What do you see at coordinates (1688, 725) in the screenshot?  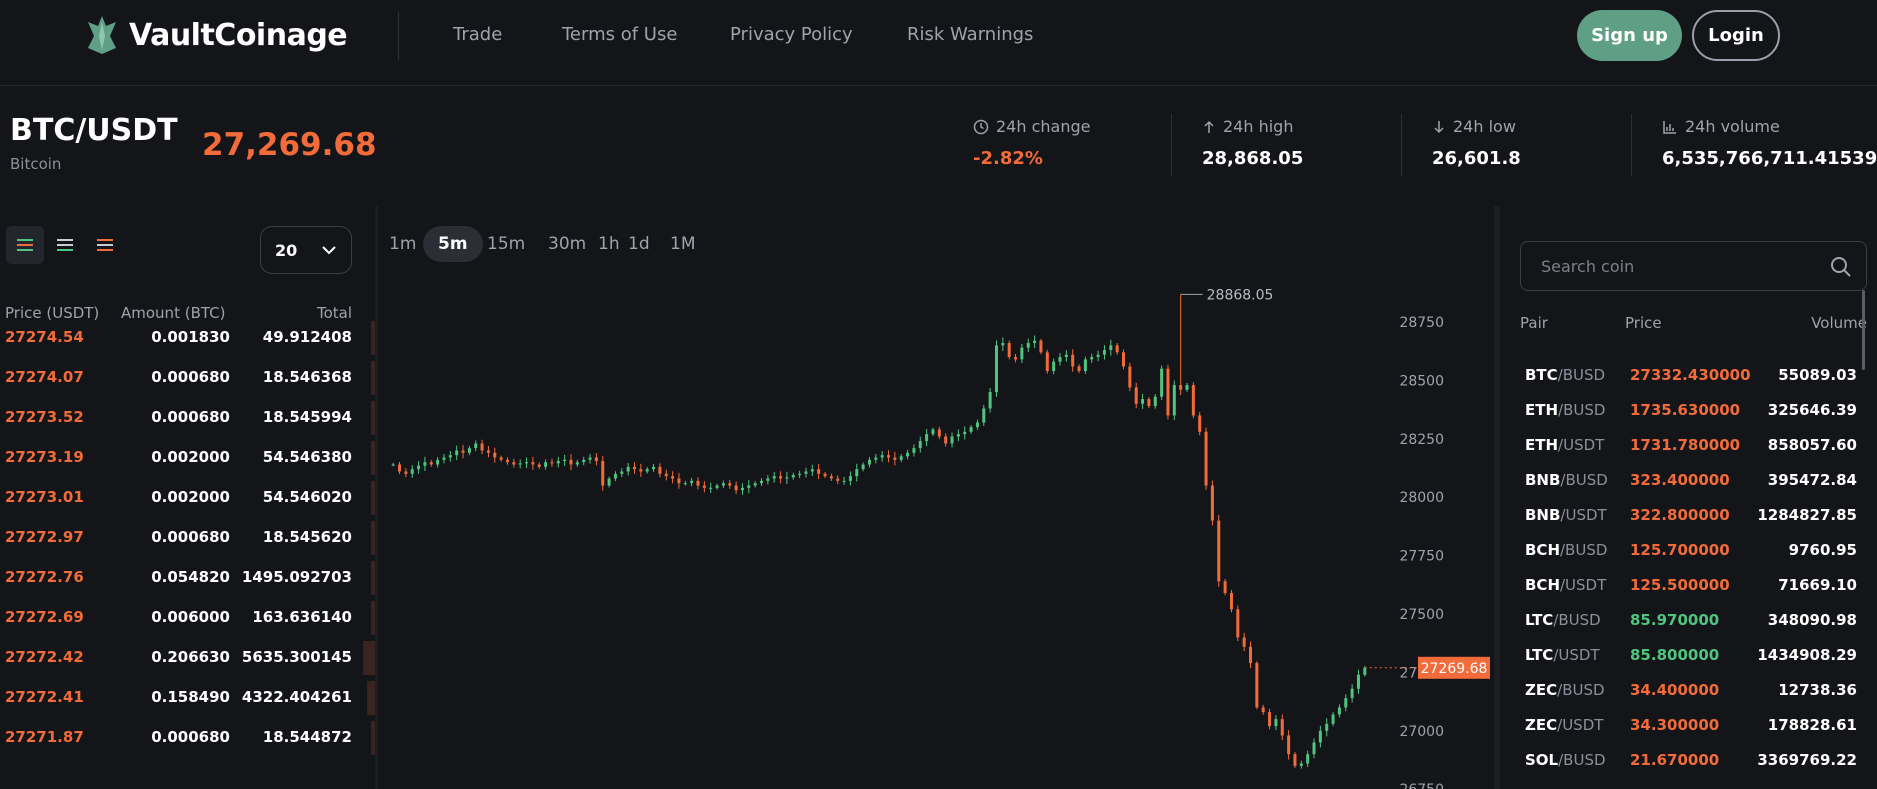 I see `market-row: ZEC/USDT 34.300000 178828.61` at bounding box center [1688, 725].